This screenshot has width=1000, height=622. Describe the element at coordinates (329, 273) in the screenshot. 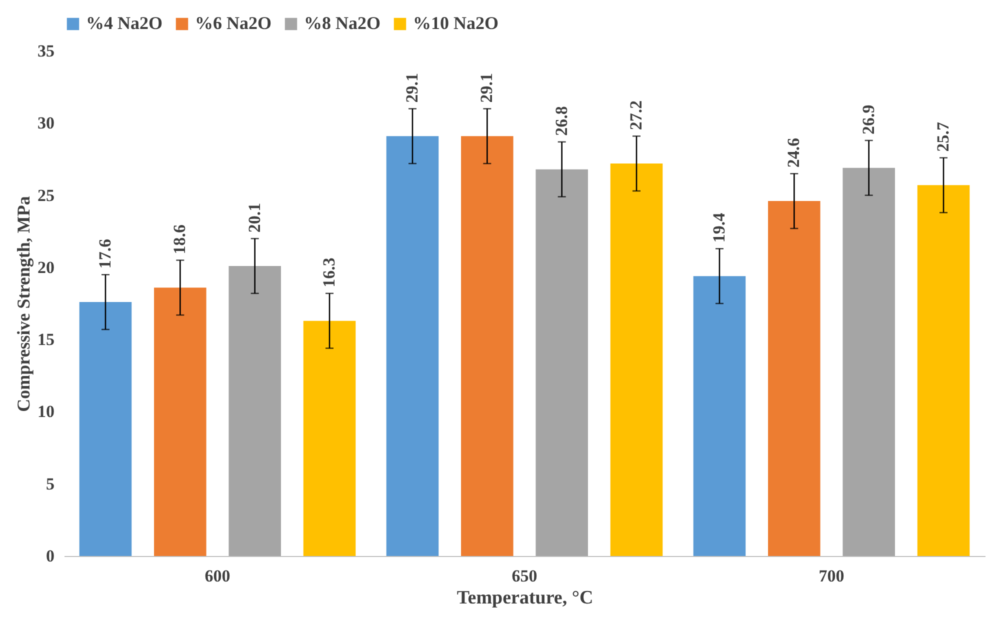

I see `data-label: 16.3` at that location.